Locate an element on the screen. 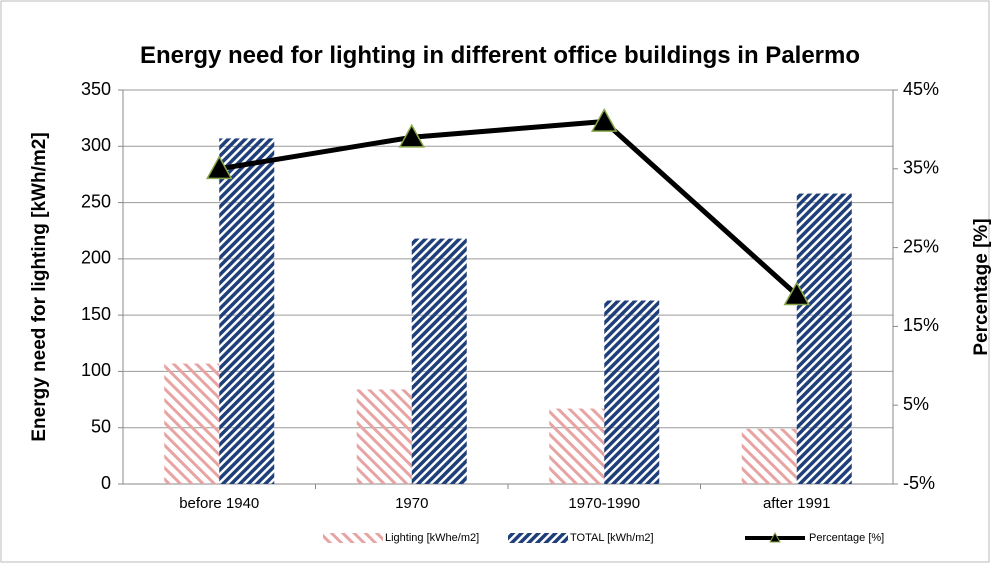 The width and height of the screenshot is (991, 564). y-axis-label: Energy need for lighting [kWh/m2] is located at coordinates (39, 286).